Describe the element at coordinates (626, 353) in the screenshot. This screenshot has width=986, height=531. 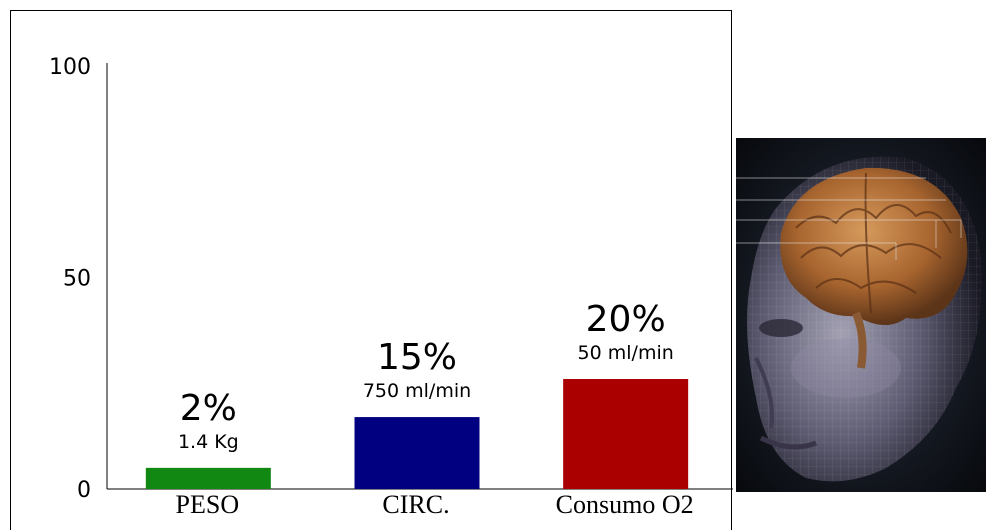
I see `bar-sublabel: 50 ml/min` at that location.